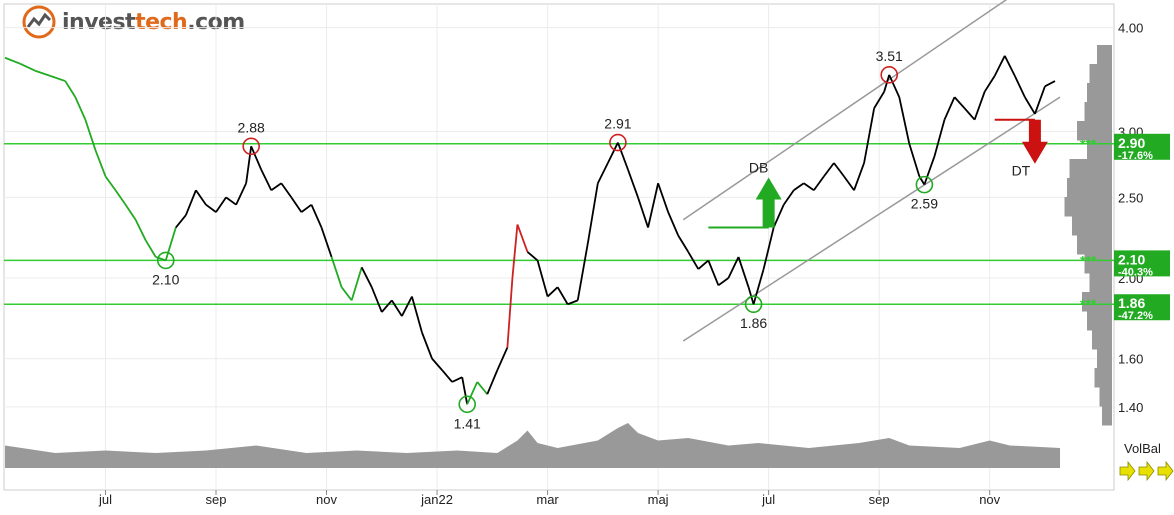 This screenshot has height=515, width=1174. I want to click on sr-star-marker: ***, so click(1088, 304).